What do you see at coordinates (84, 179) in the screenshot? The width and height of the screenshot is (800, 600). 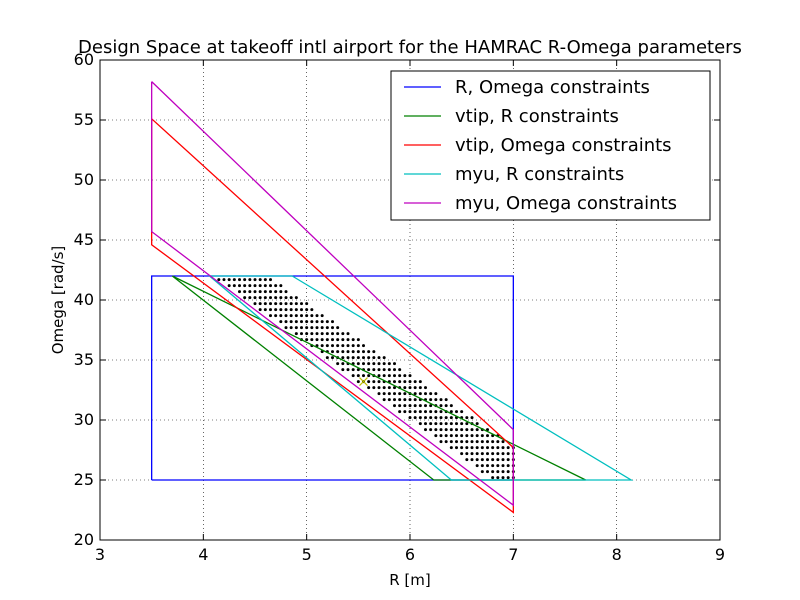 I see `y-tick-label: 50` at bounding box center [84, 179].